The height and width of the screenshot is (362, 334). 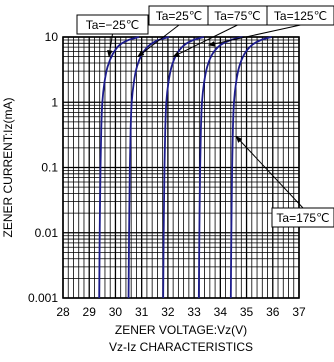 I want to click on y-tick-label: 0.01, so click(x=47, y=233).